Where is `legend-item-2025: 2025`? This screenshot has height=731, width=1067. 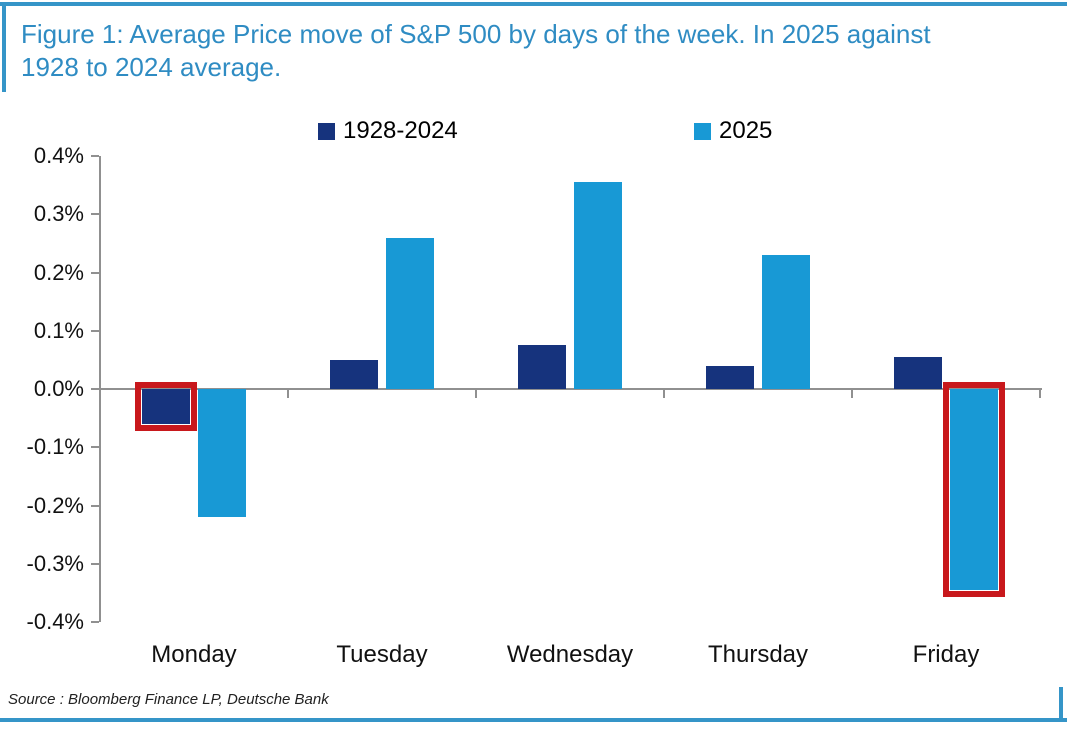 legend-item-2025: 2025 is located at coordinates (733, 131).